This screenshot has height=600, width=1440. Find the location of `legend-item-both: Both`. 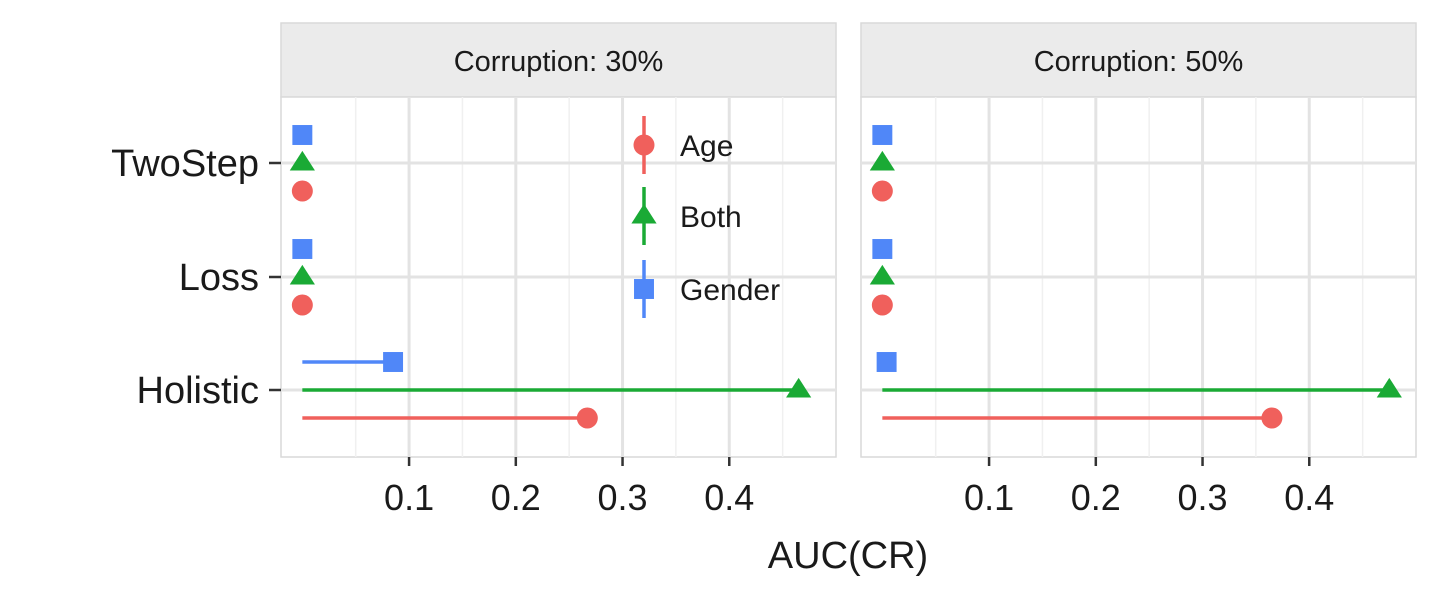

legend-item-both: Both is located at coordinates (686, 216).